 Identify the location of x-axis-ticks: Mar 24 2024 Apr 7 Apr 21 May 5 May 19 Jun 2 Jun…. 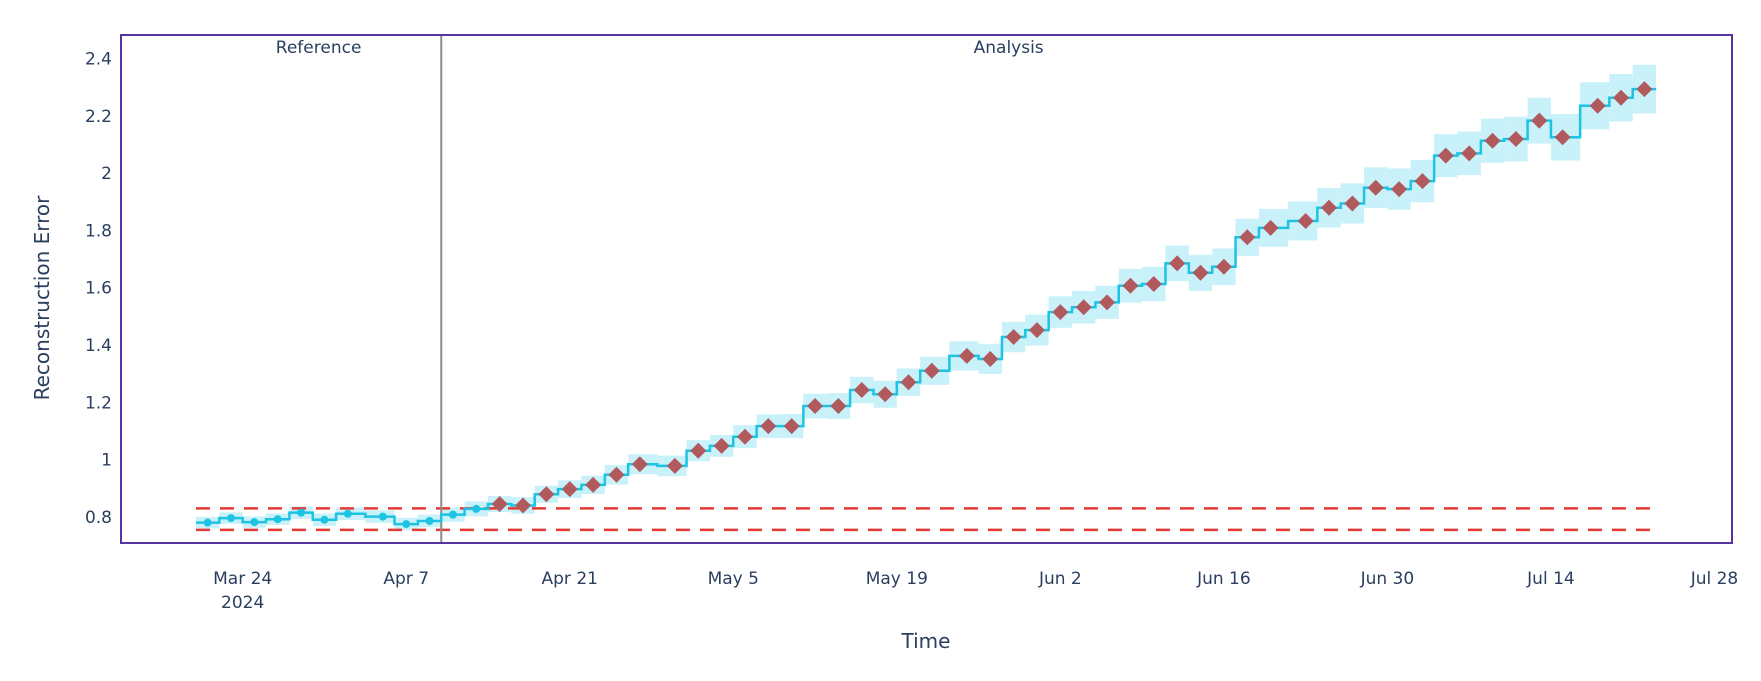
(975, 591).